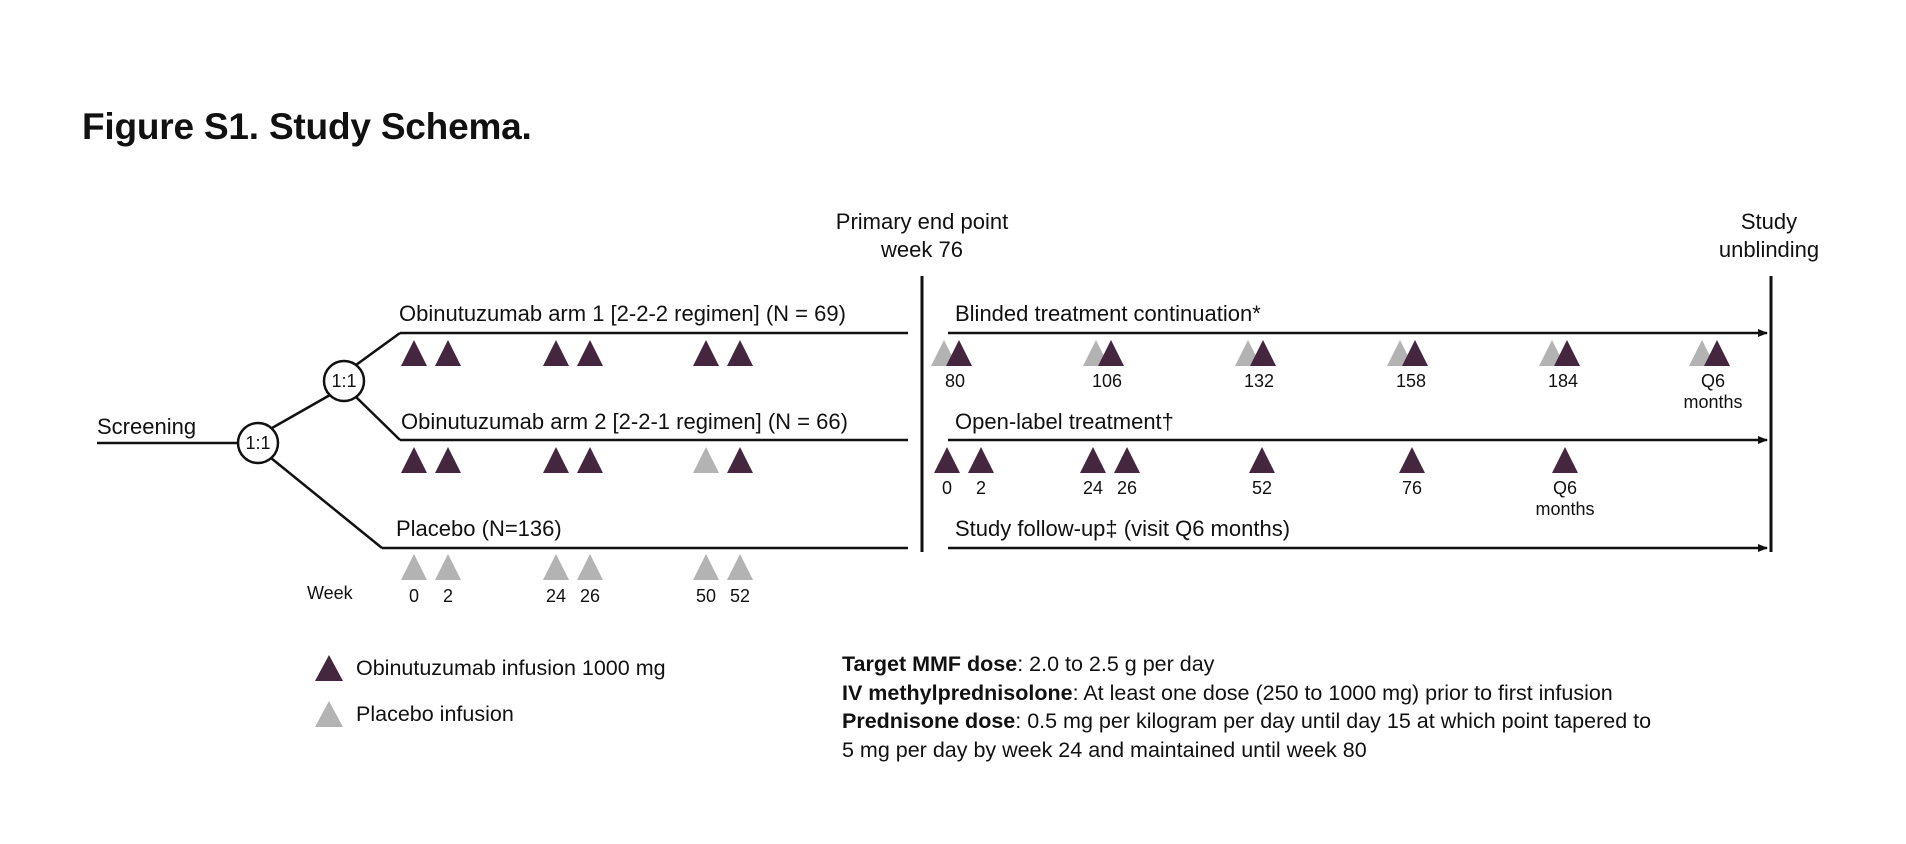  What do you see at coordinates (981, 488) in the screenshot?
I see `visit-week-label: 2` at bounding box center [981, 488].